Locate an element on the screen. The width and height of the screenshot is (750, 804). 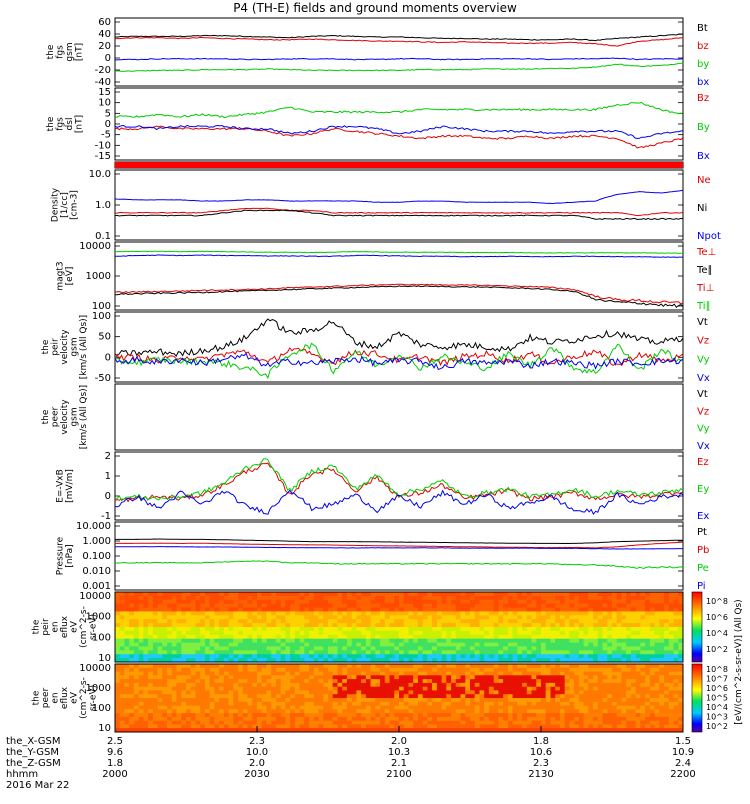
legend-label: bz is located at coordinates (703, 46).